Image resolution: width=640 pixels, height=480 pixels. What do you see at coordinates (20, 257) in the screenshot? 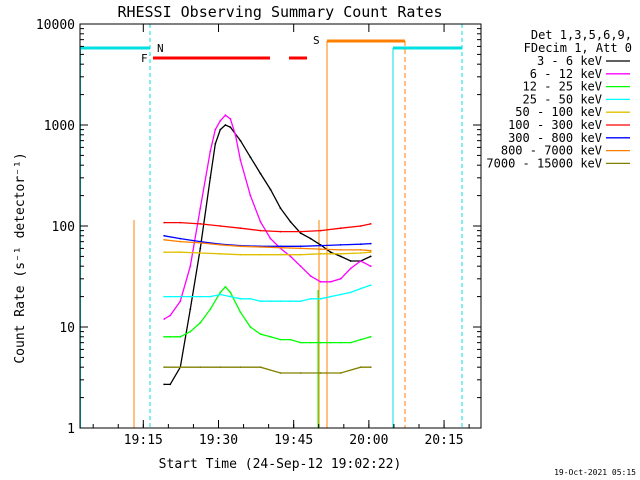
I see `y-axis-label: Count Rate (s⁻¹ detector⁻¹)` at bounding box center [20, 257].